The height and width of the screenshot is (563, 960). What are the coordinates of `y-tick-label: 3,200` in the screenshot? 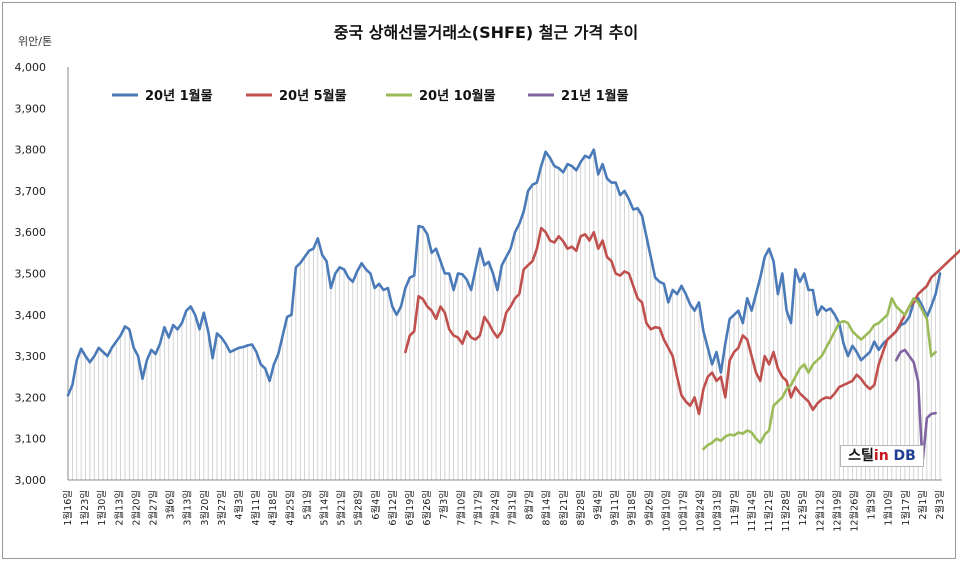 It's located at (31, 397).